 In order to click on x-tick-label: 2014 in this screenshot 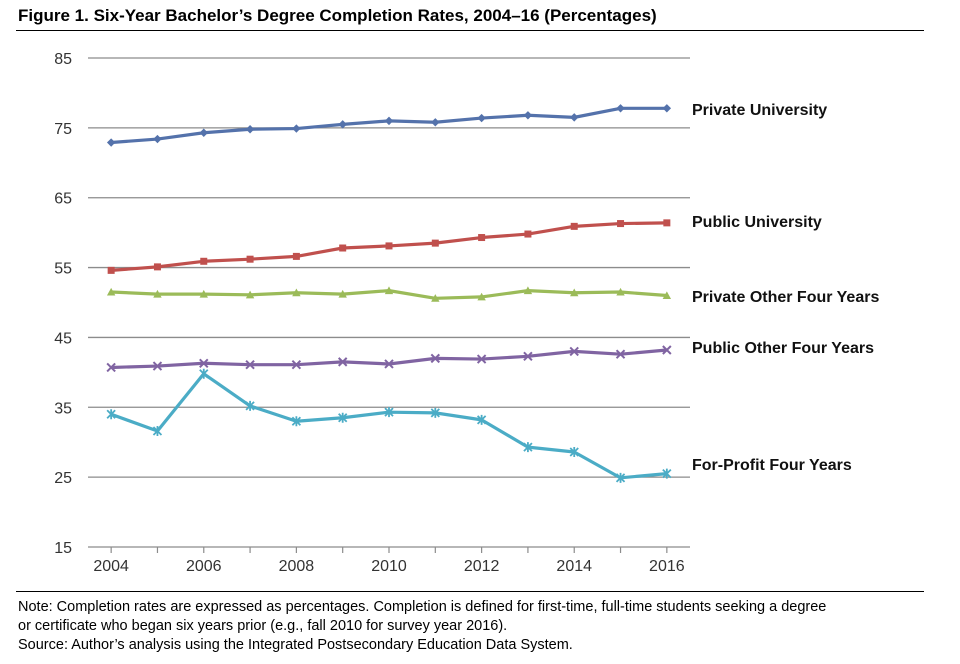, I will do `click(574, 566)`.